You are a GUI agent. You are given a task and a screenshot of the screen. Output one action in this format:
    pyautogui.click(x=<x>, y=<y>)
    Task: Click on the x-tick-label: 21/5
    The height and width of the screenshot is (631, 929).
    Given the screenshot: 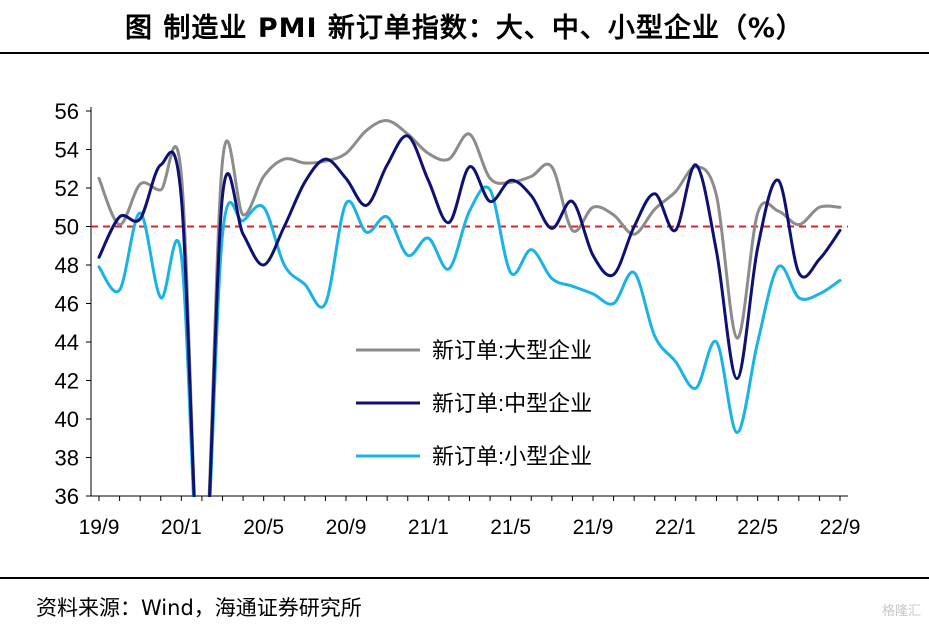 What is the action you would take?
    pyautogui.click(x=510, y=527)
    